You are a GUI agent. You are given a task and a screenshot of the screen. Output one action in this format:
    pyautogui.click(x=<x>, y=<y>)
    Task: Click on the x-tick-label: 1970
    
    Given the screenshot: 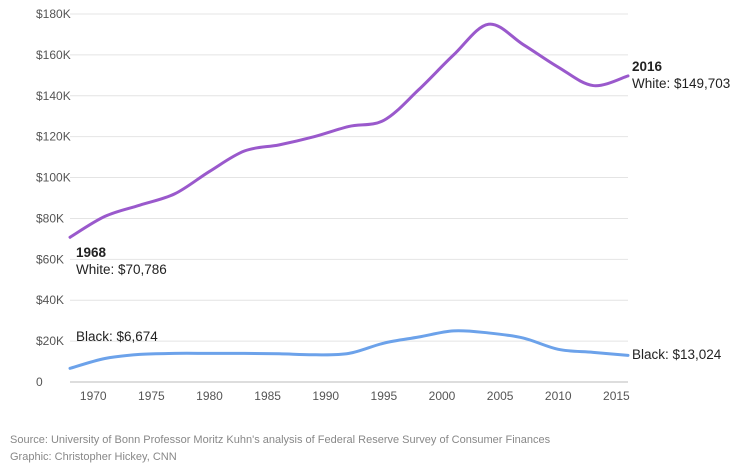 What is the action you would take?
    pyautogui.click(x=93, y=396)
    